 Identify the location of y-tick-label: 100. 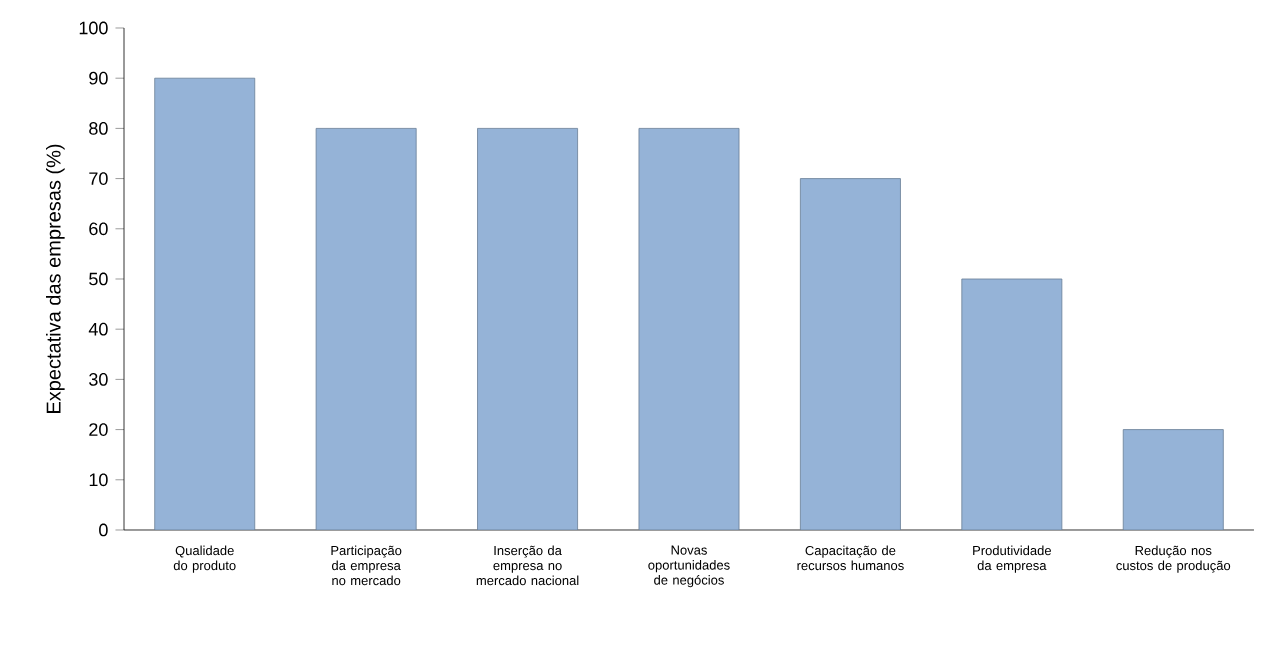
(93, 28).